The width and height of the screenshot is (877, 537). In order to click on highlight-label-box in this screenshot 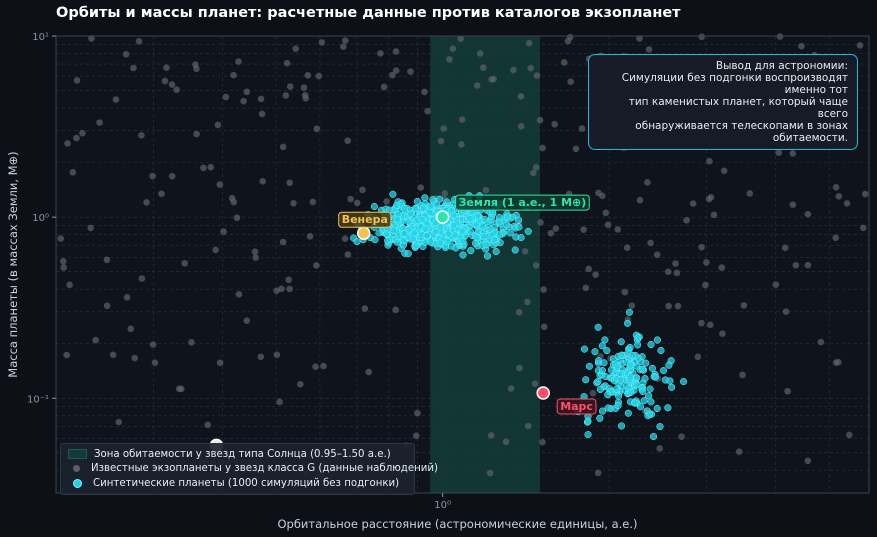, I will do `click(365, 219)`.